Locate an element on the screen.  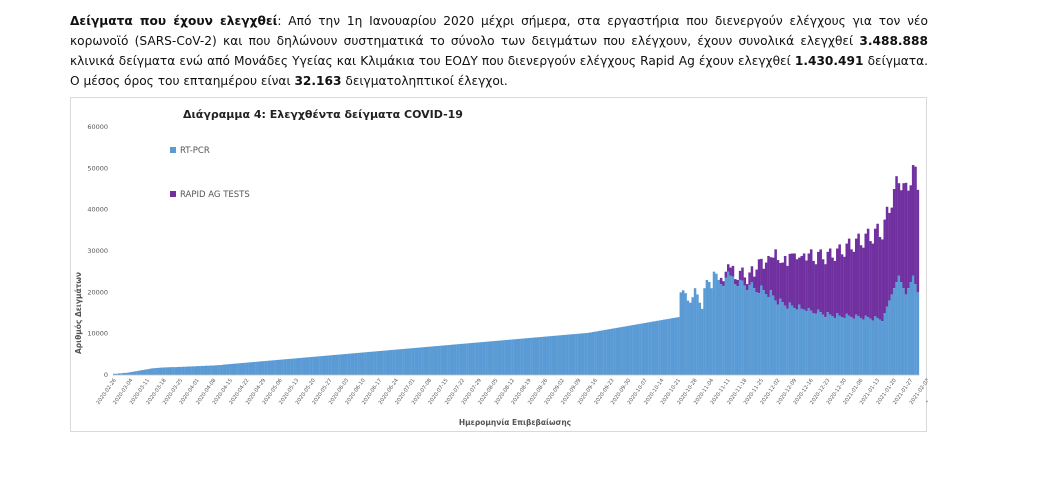
y-tick-label: 50000 is located at coordinates (97, 168).